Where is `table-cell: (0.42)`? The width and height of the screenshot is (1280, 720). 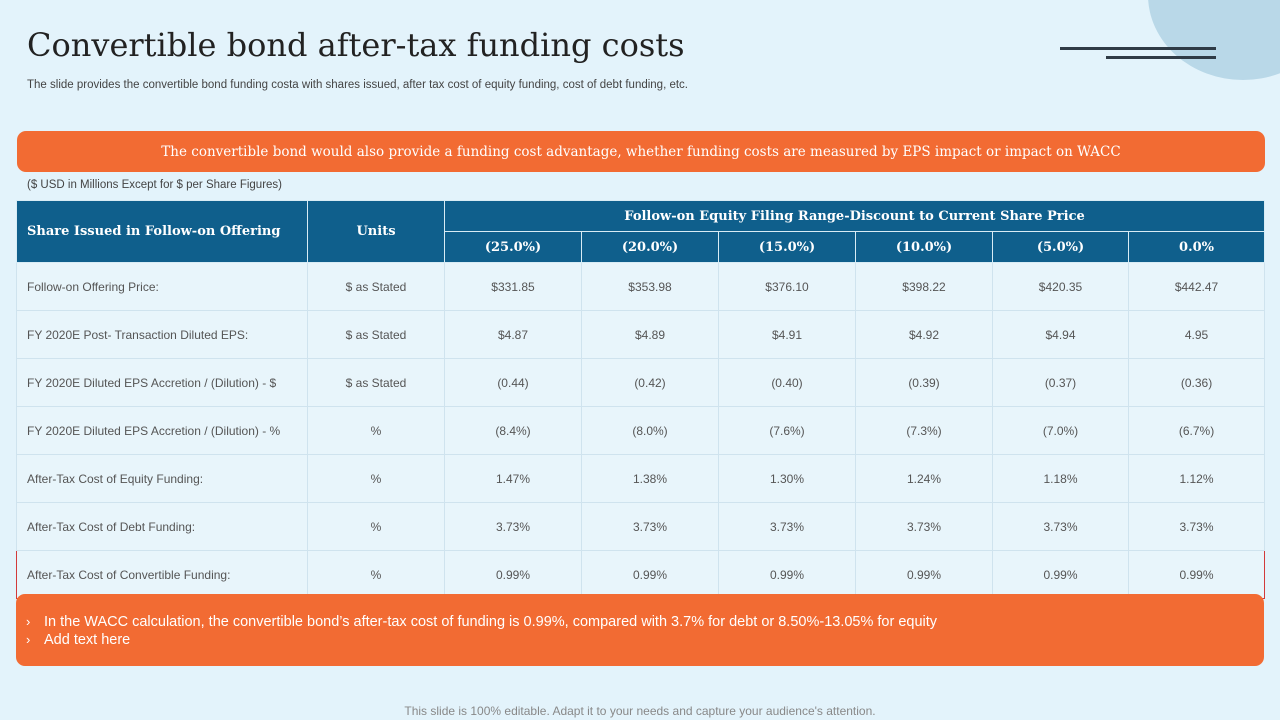
table-cell: (0.42) is located at coordinates (650, 382).